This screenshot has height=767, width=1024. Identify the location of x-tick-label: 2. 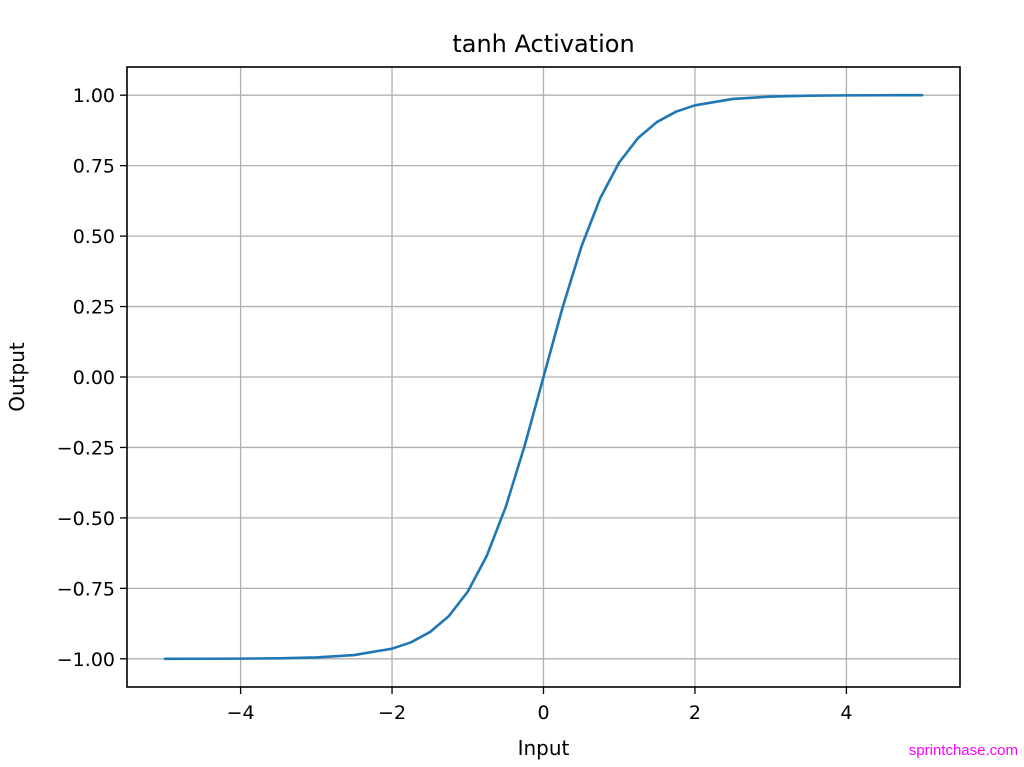
(695, 713).